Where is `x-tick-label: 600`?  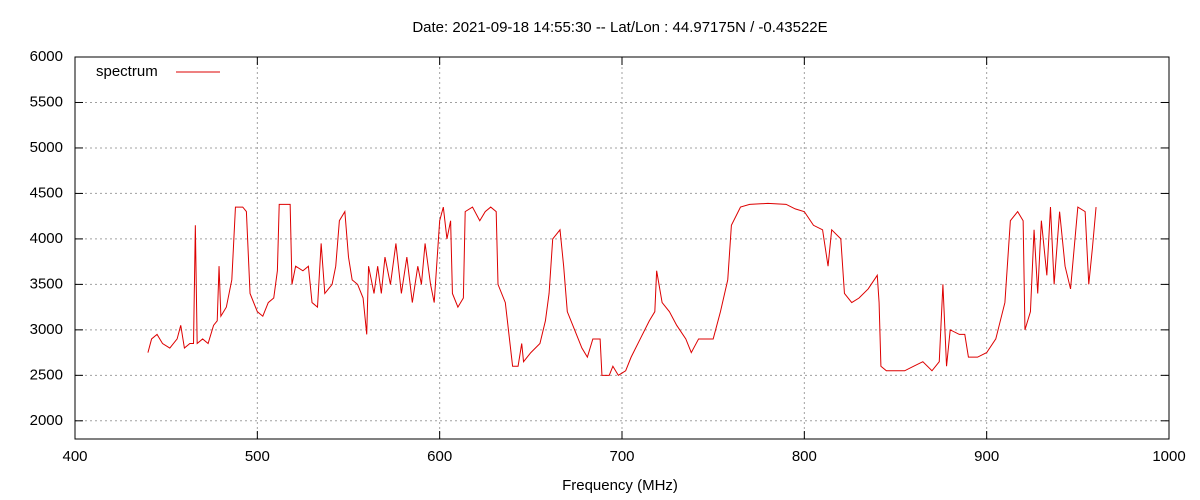
x-tick-label: 600 is located at coordinates (439, 456).